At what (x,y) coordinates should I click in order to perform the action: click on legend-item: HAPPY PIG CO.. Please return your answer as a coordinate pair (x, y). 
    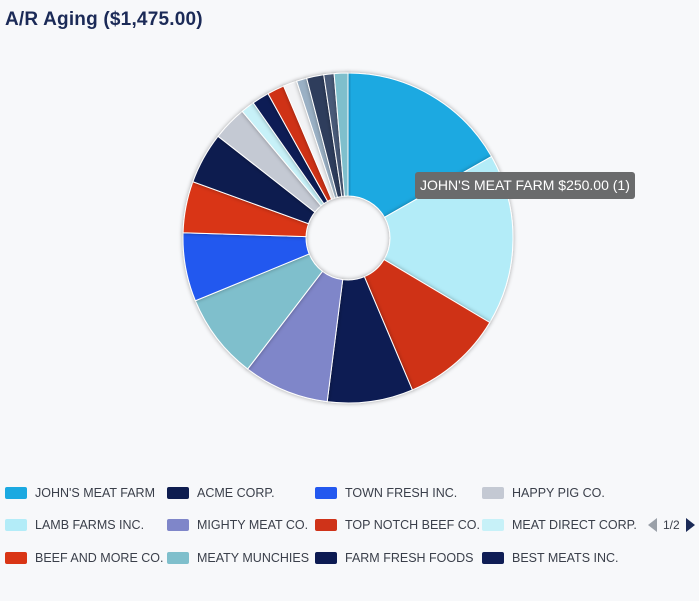
    Looking at the image, I should click on (543, 493).